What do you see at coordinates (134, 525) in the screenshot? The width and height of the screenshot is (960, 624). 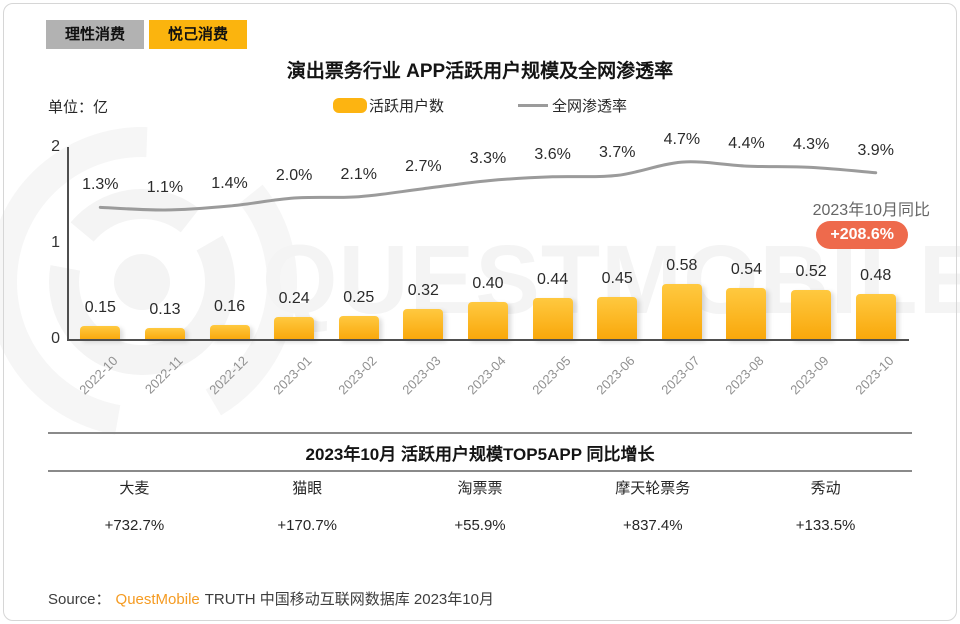 I see `app-growth: +732.7%` at bounding box center [134, 525].